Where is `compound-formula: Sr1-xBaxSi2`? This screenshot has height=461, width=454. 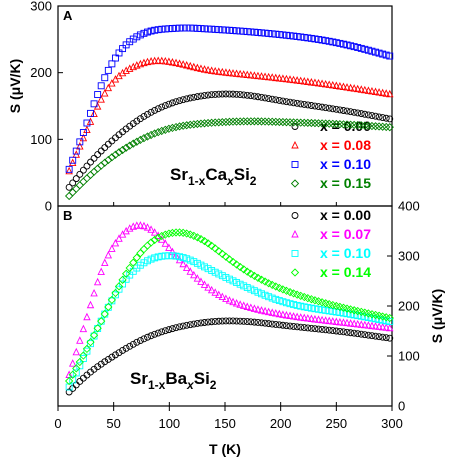
compound-formula: Sr1-xBaxSi2 is located at coordinates (173, 380).